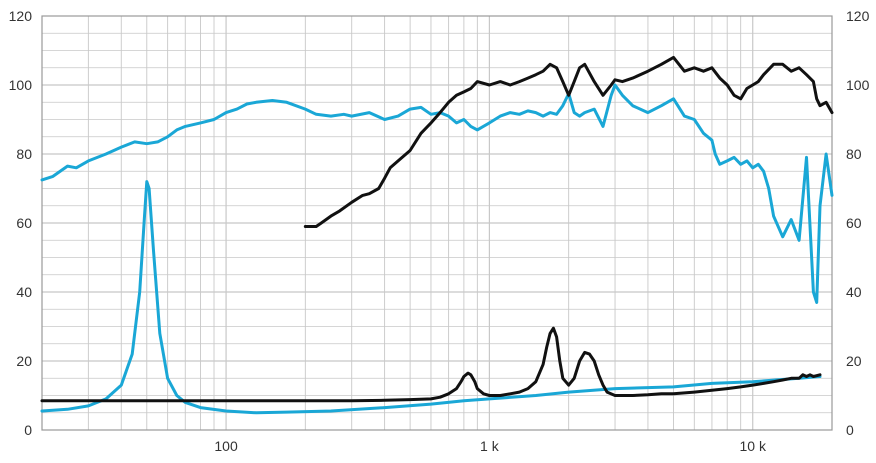 This screenshot has width=876, height=463. What do you see at coordinates (752, 446) in the screenshot?
I see `x-tick-label: 10 k` at bounding box center [752, 446].